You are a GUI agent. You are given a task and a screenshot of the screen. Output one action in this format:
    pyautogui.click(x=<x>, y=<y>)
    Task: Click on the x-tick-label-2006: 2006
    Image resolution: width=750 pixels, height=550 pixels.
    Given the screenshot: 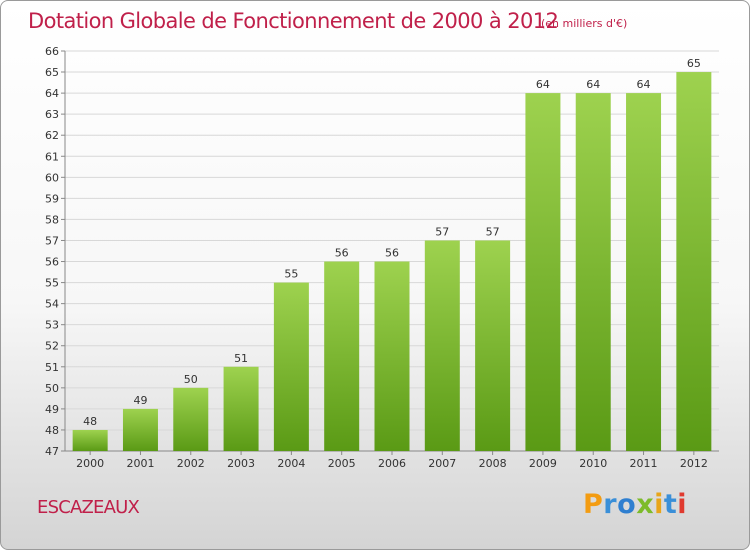 What is the action you would take?
    pyautogui.click(x=392, y=463)
    